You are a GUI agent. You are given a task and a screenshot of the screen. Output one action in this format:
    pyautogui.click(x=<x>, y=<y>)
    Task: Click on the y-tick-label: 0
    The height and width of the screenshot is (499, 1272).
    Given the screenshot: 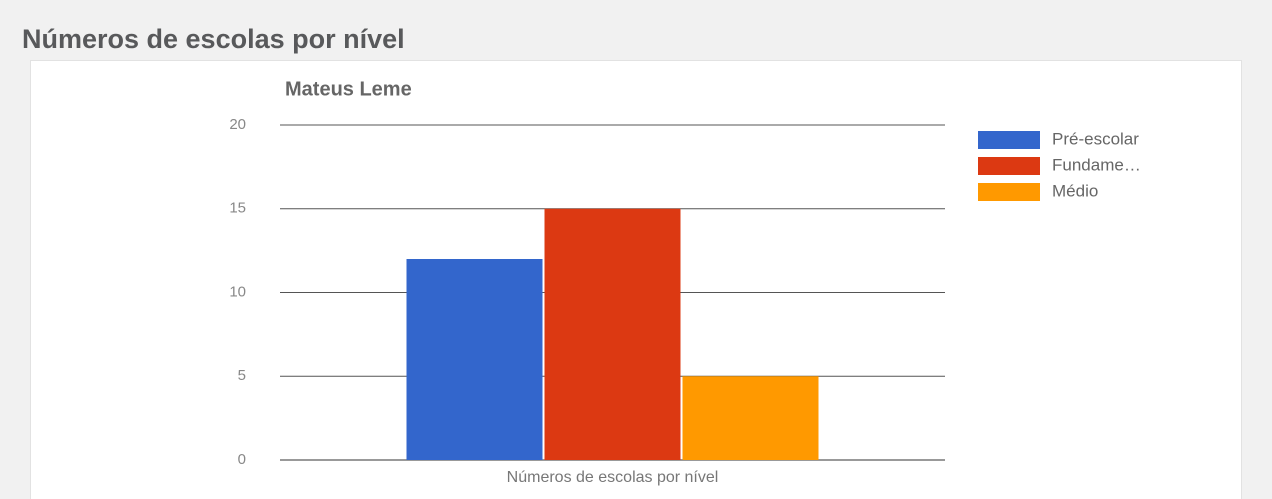 What is the action you would take?
    pyautogui.click(x=242, y=459)
    